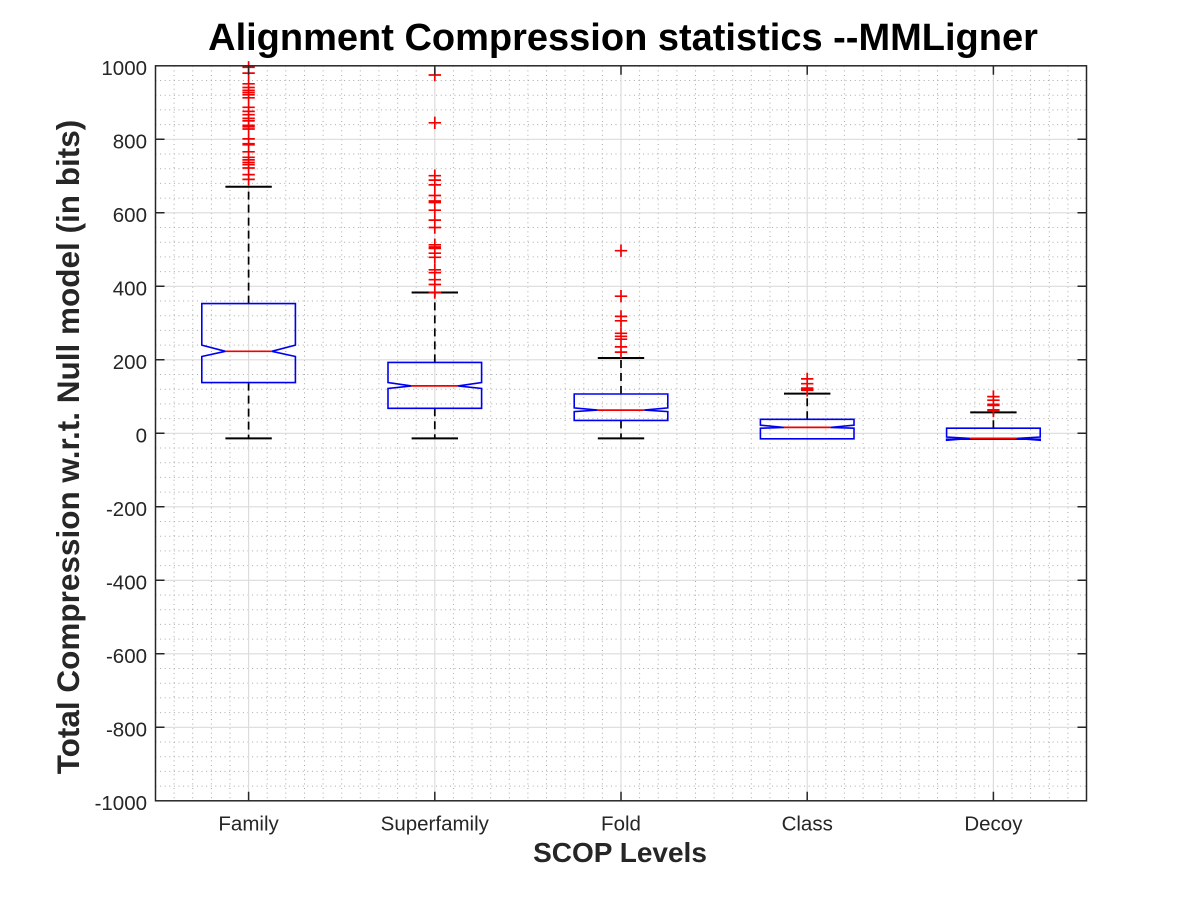 The image size is (1200, 900). What do you see at coordinates (126, 730) in the screenshot?
I see `svg-text: -800` at bounding box center [126, 730].